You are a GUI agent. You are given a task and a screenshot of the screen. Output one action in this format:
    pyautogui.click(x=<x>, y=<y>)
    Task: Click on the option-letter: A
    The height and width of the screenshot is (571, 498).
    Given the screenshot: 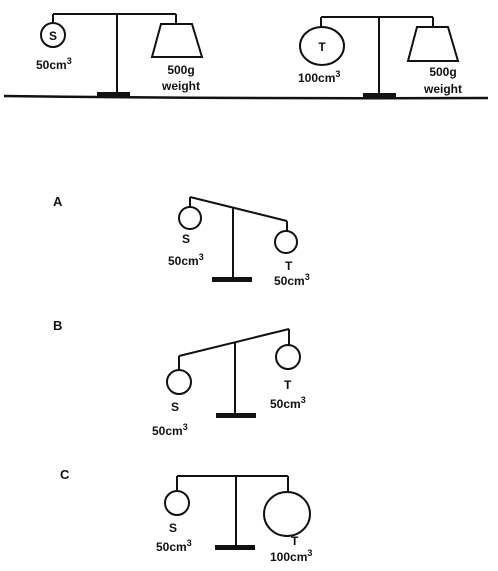 What is the action you would take?
    pyautogui.click(x=58, y=201)
    